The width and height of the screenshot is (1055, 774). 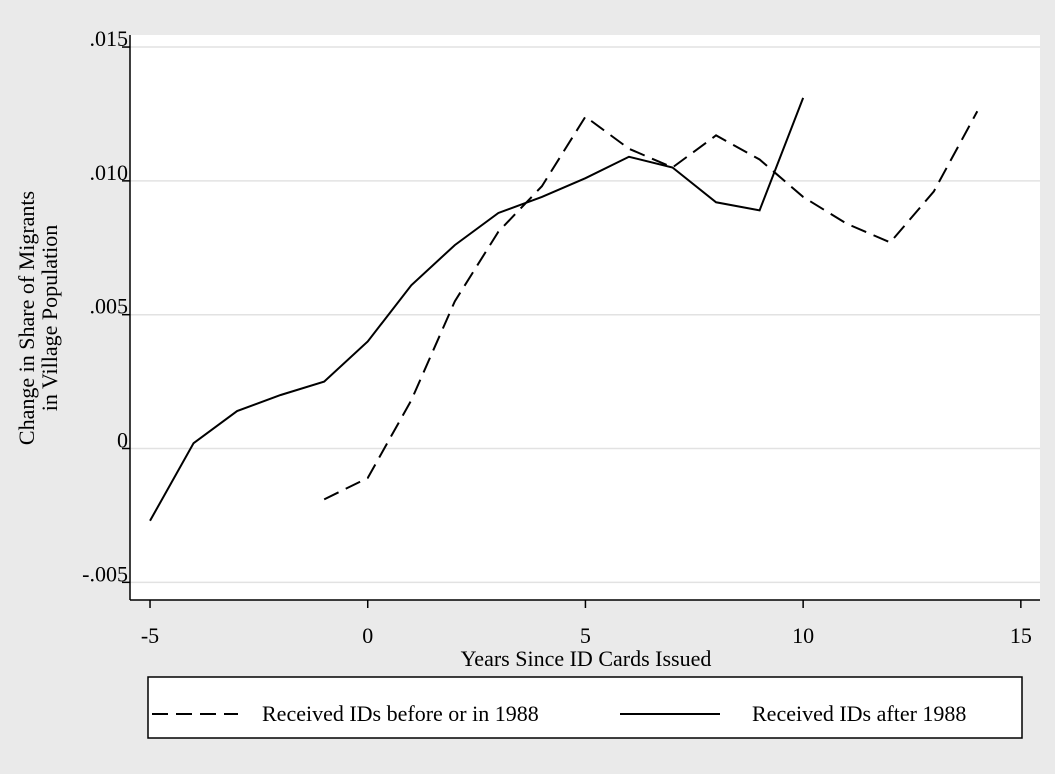 What do you see at coordinates (586, 658) in the screenshot?
I see `x-axis-title: Years Since ID Cards Issued` at bounding box center [586, 658].